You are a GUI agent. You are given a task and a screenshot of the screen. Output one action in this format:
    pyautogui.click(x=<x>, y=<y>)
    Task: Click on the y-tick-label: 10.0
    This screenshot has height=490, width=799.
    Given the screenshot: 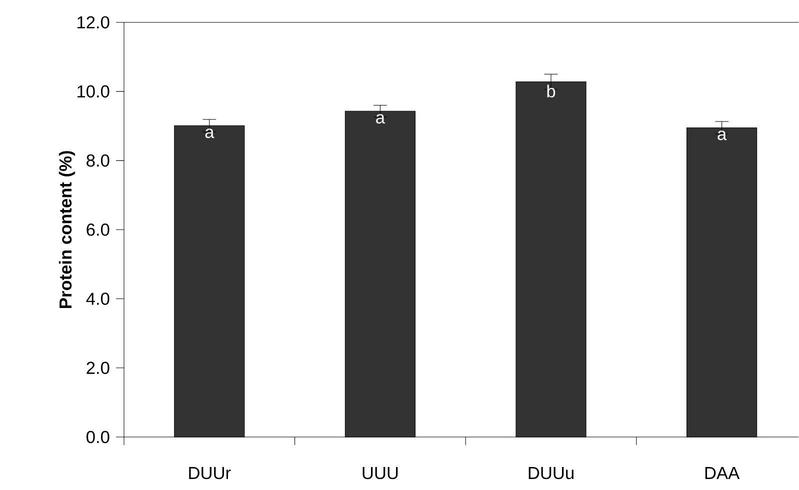 What is the action you would take?
    pyautogui.click(x=94, y=91)
    